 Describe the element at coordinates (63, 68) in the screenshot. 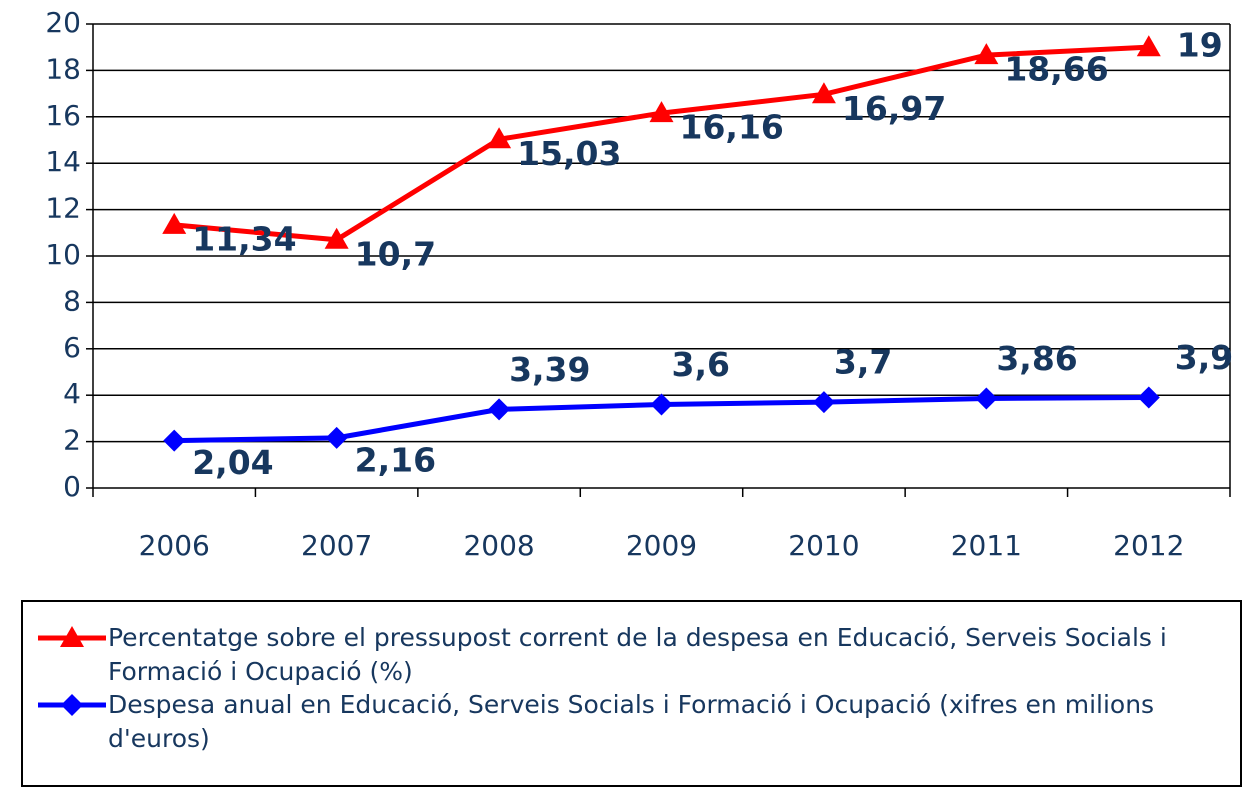

I see `y-tick-label: 18` at that location.